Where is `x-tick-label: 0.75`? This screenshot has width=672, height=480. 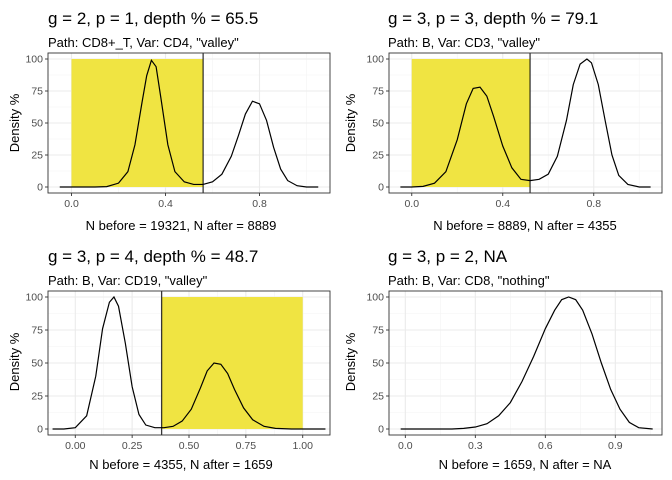 x-tick-label: 0.75 is located at coordinates (246, 446).